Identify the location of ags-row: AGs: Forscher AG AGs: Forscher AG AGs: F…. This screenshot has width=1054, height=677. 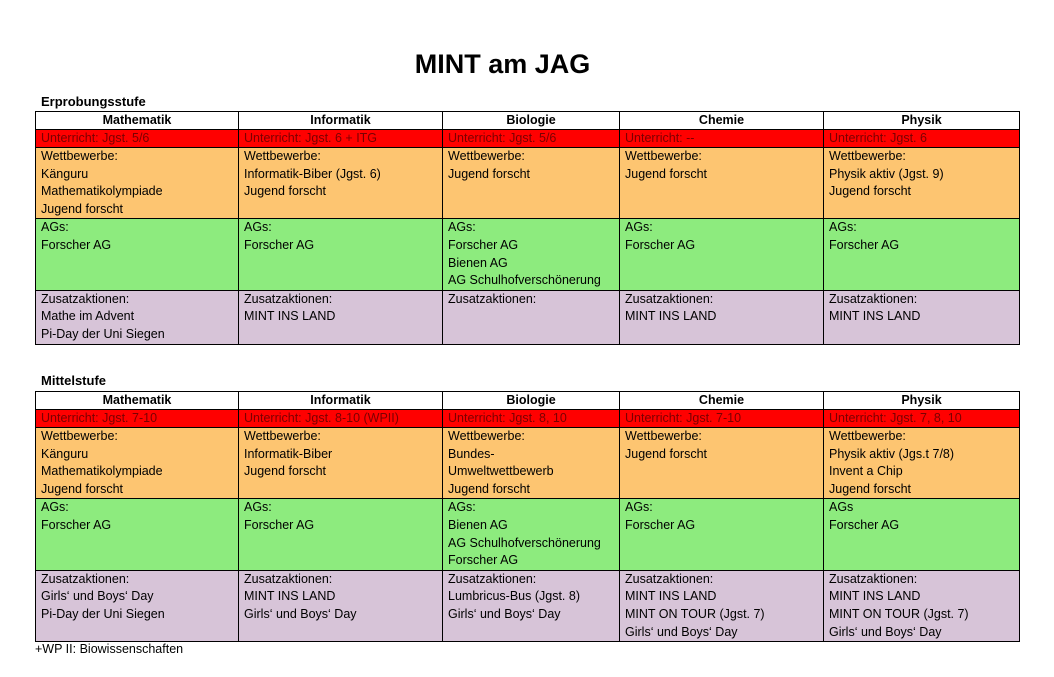
(527, 254).